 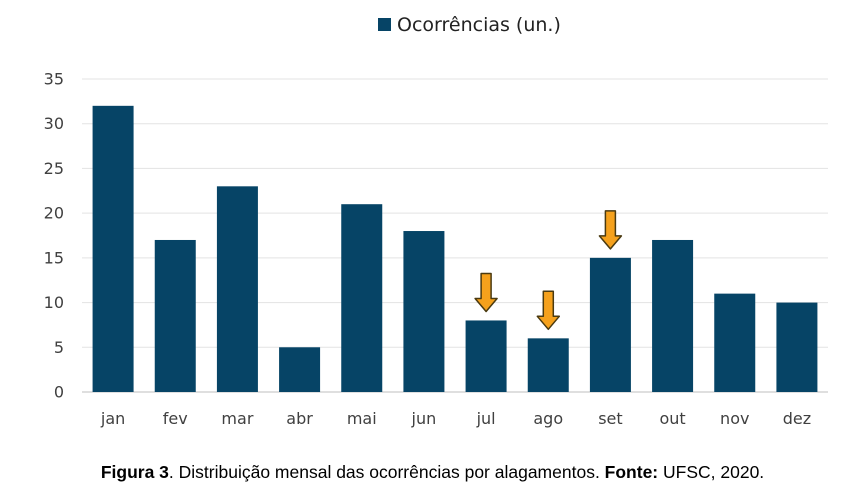 What do you see at coordinates (362, 418) in the screenshot?
I see `x-tick-label-mai: mai` at bounding box center [362, 418].